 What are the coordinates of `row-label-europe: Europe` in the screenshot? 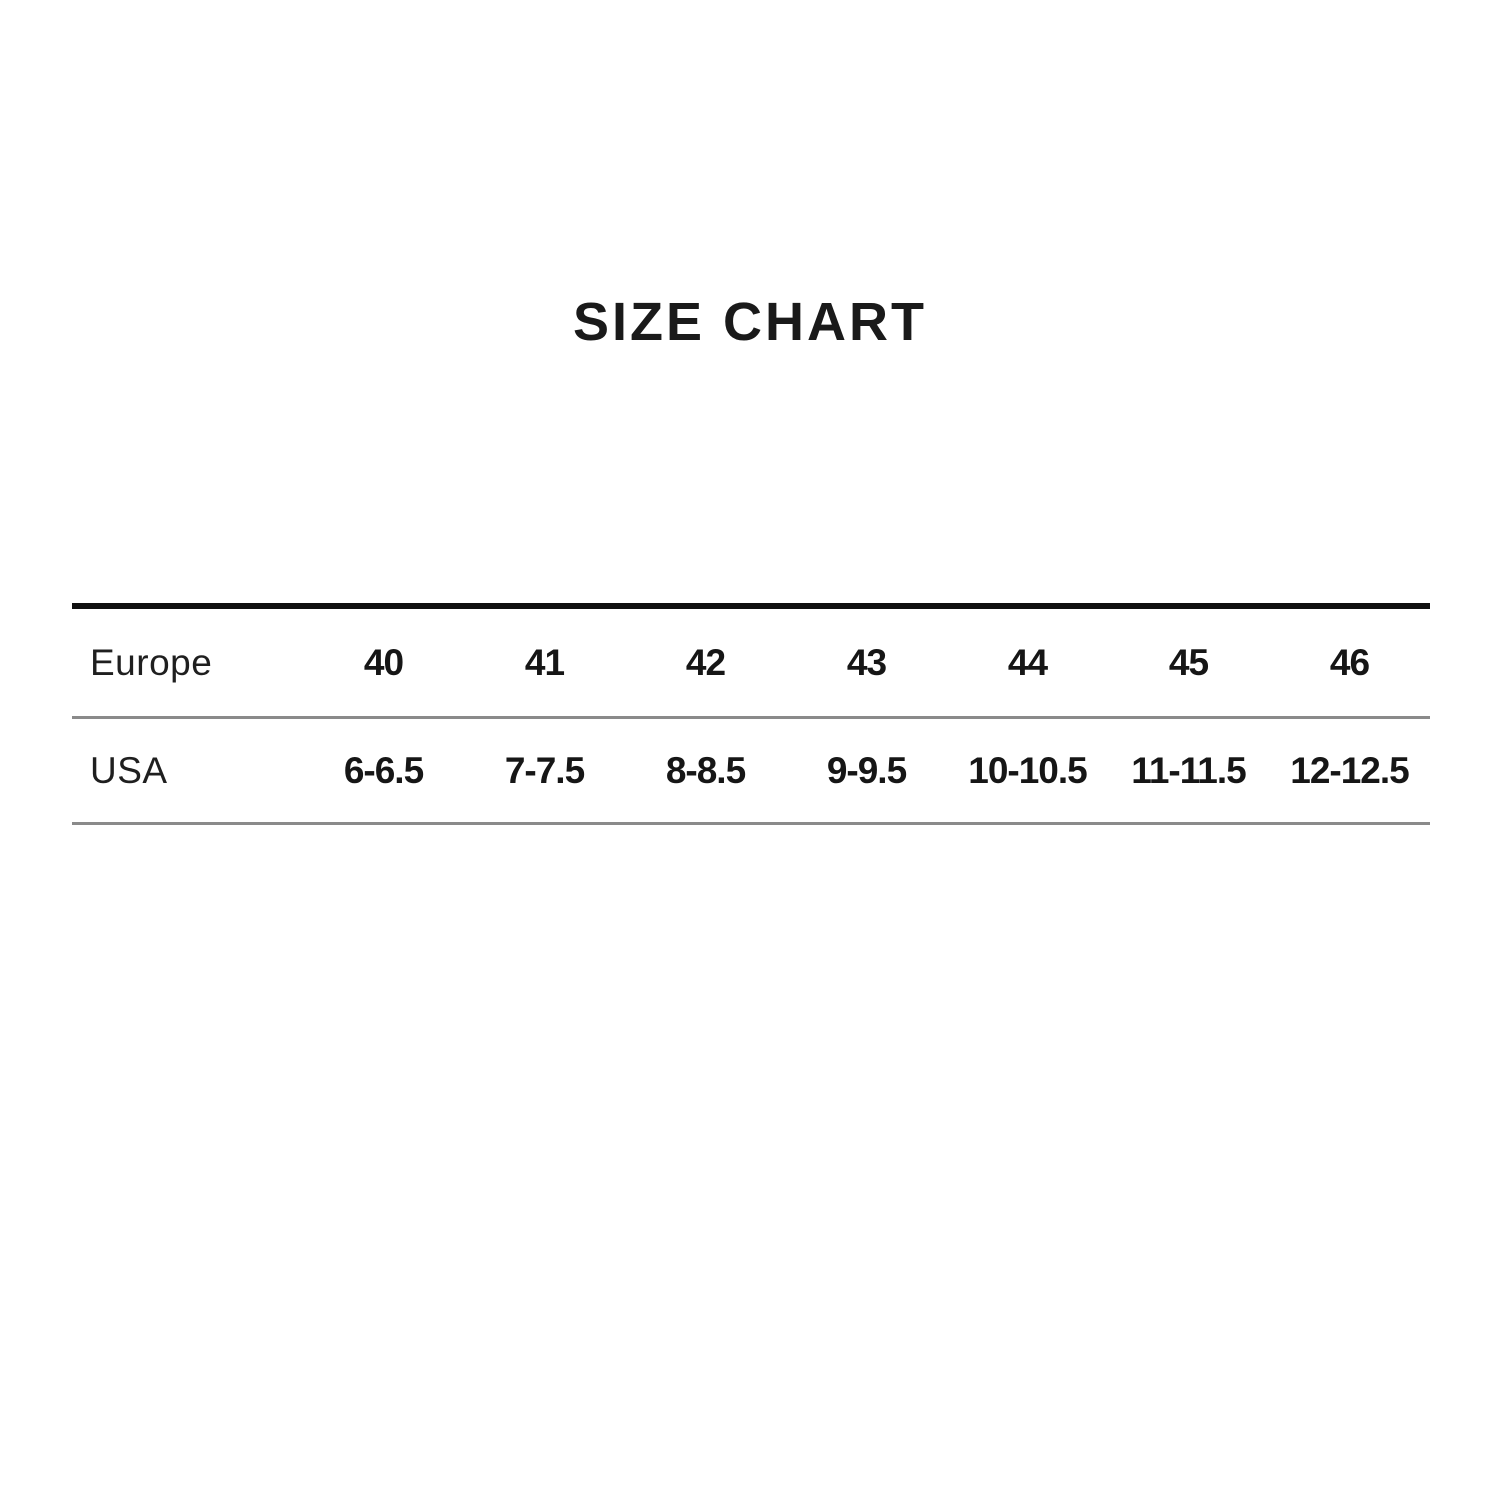 It's located at (151, 662).